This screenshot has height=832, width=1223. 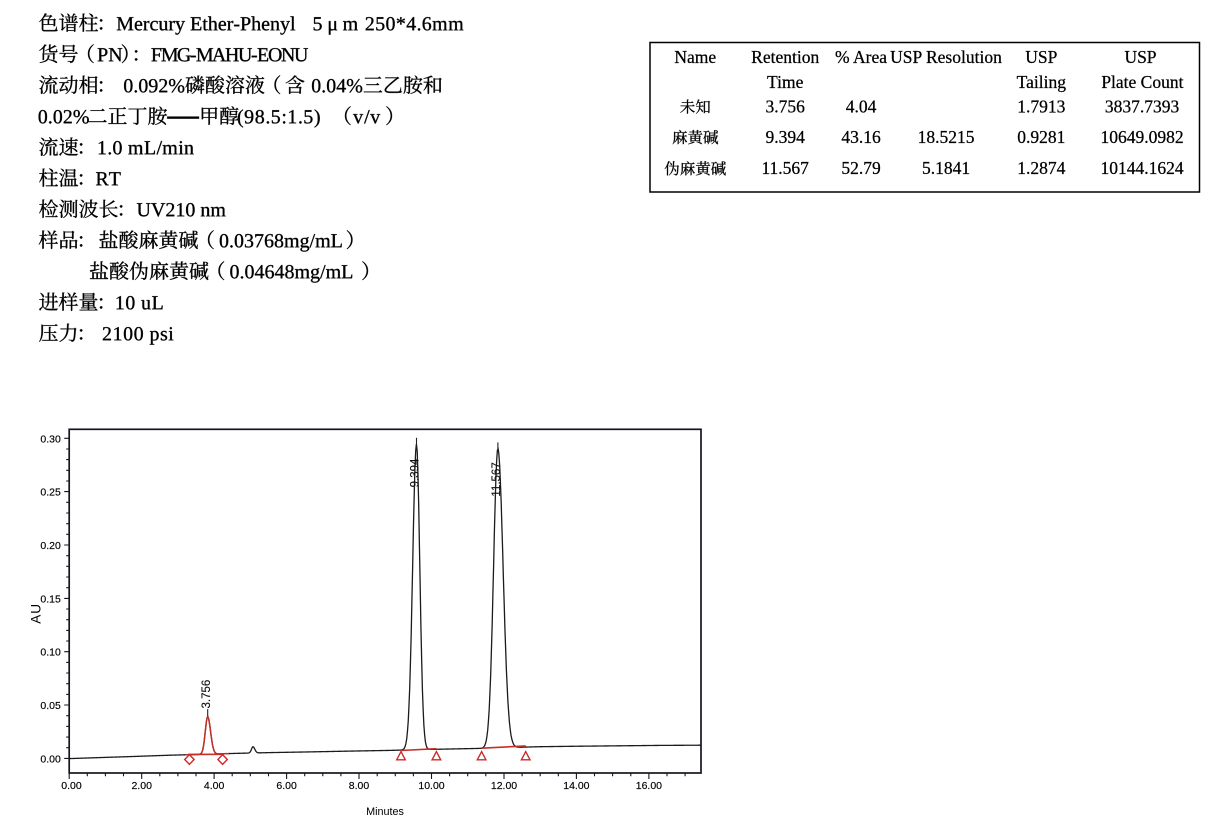 I want to click on svg-text: 16.00, so click(x=649, y=786).